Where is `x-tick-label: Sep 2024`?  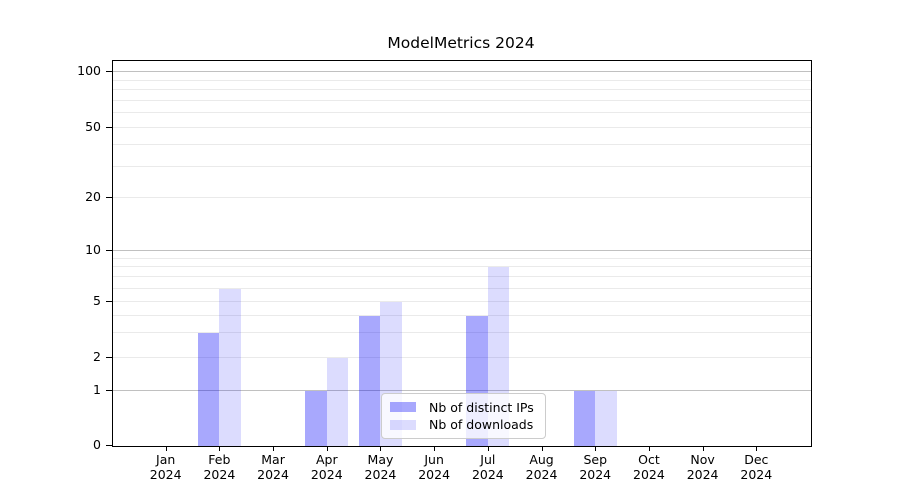
x-tick-label: Sep 2024 is located at coordinates (595, 467).